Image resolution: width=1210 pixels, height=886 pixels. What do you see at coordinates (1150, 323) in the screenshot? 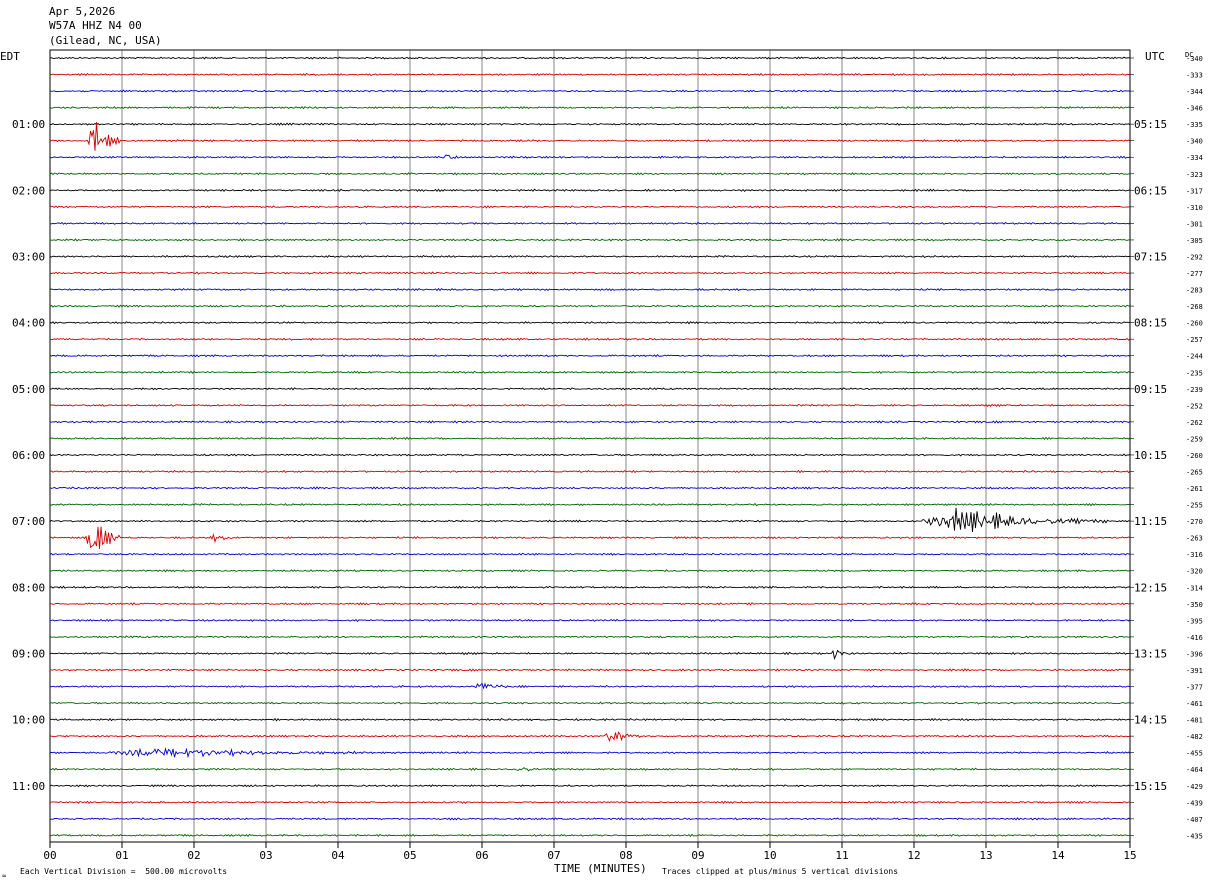
I see `utc-hour-label: 08:15` at bounding box center [1150, 323].